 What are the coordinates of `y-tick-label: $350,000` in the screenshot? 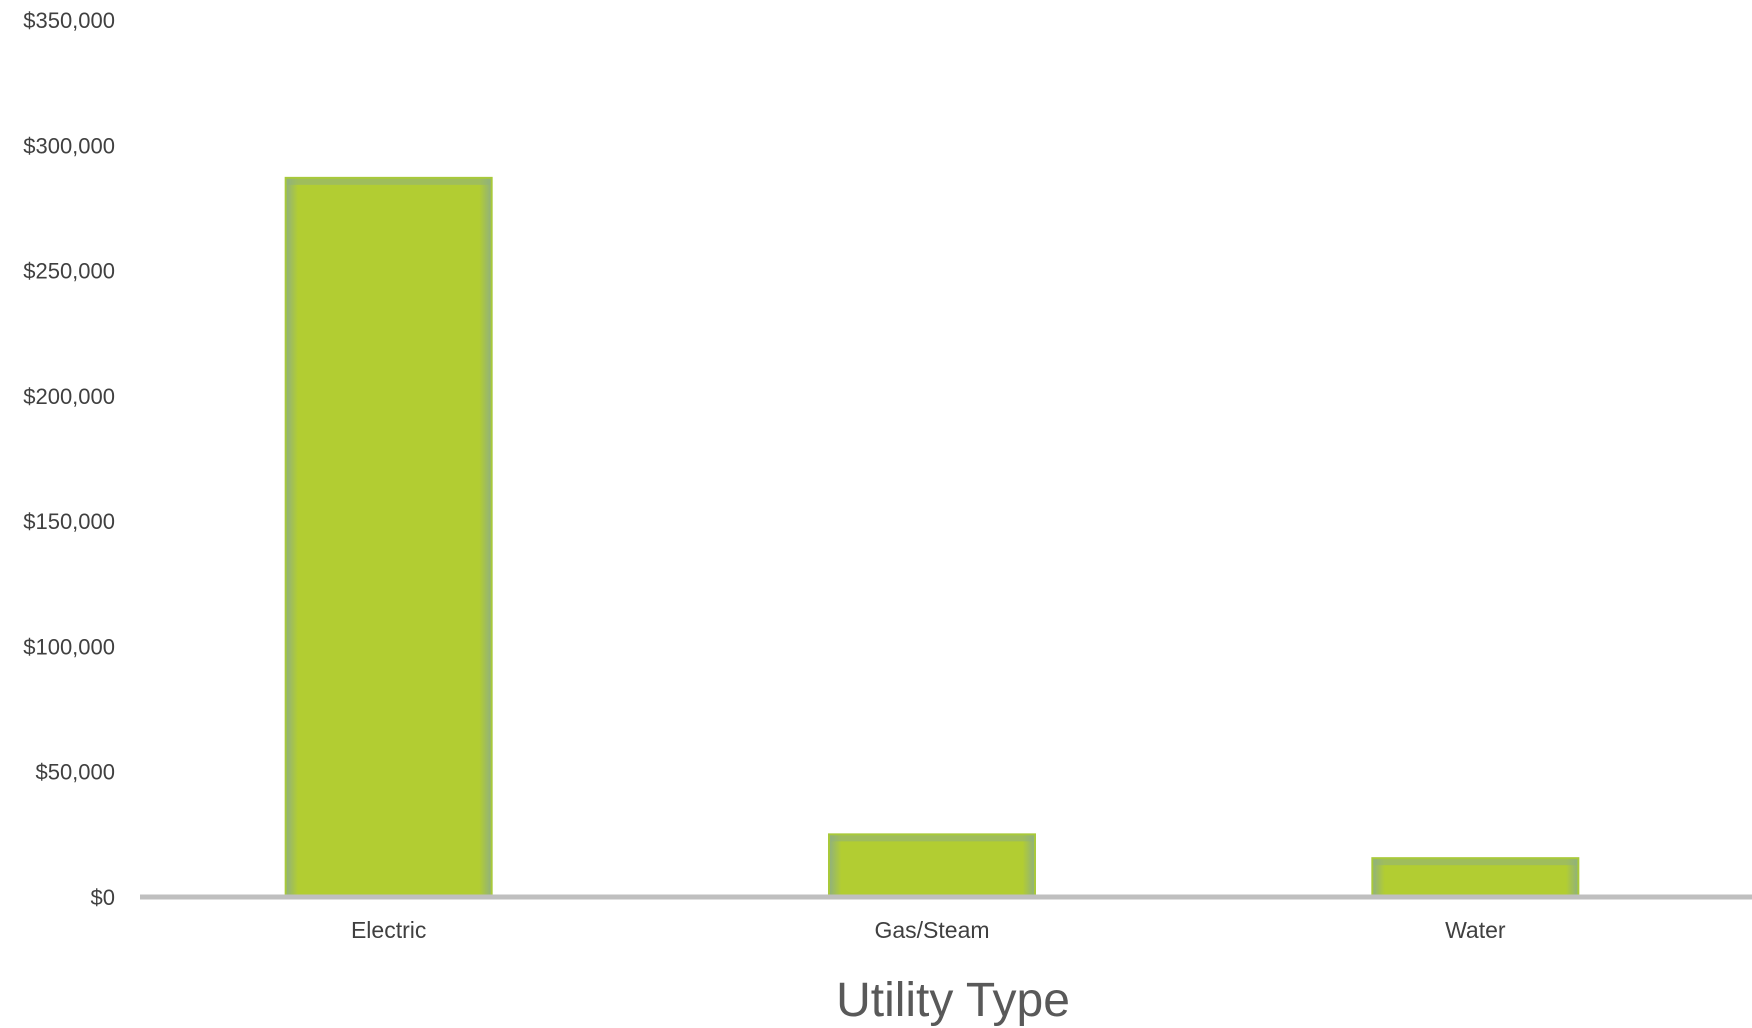 It's located at (69, 20).